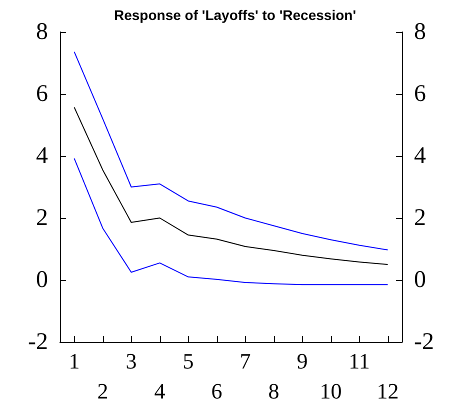  Describe the element at coordinates (102, 391) in the screenshot. I see `x-tick-label: 2` at that location.